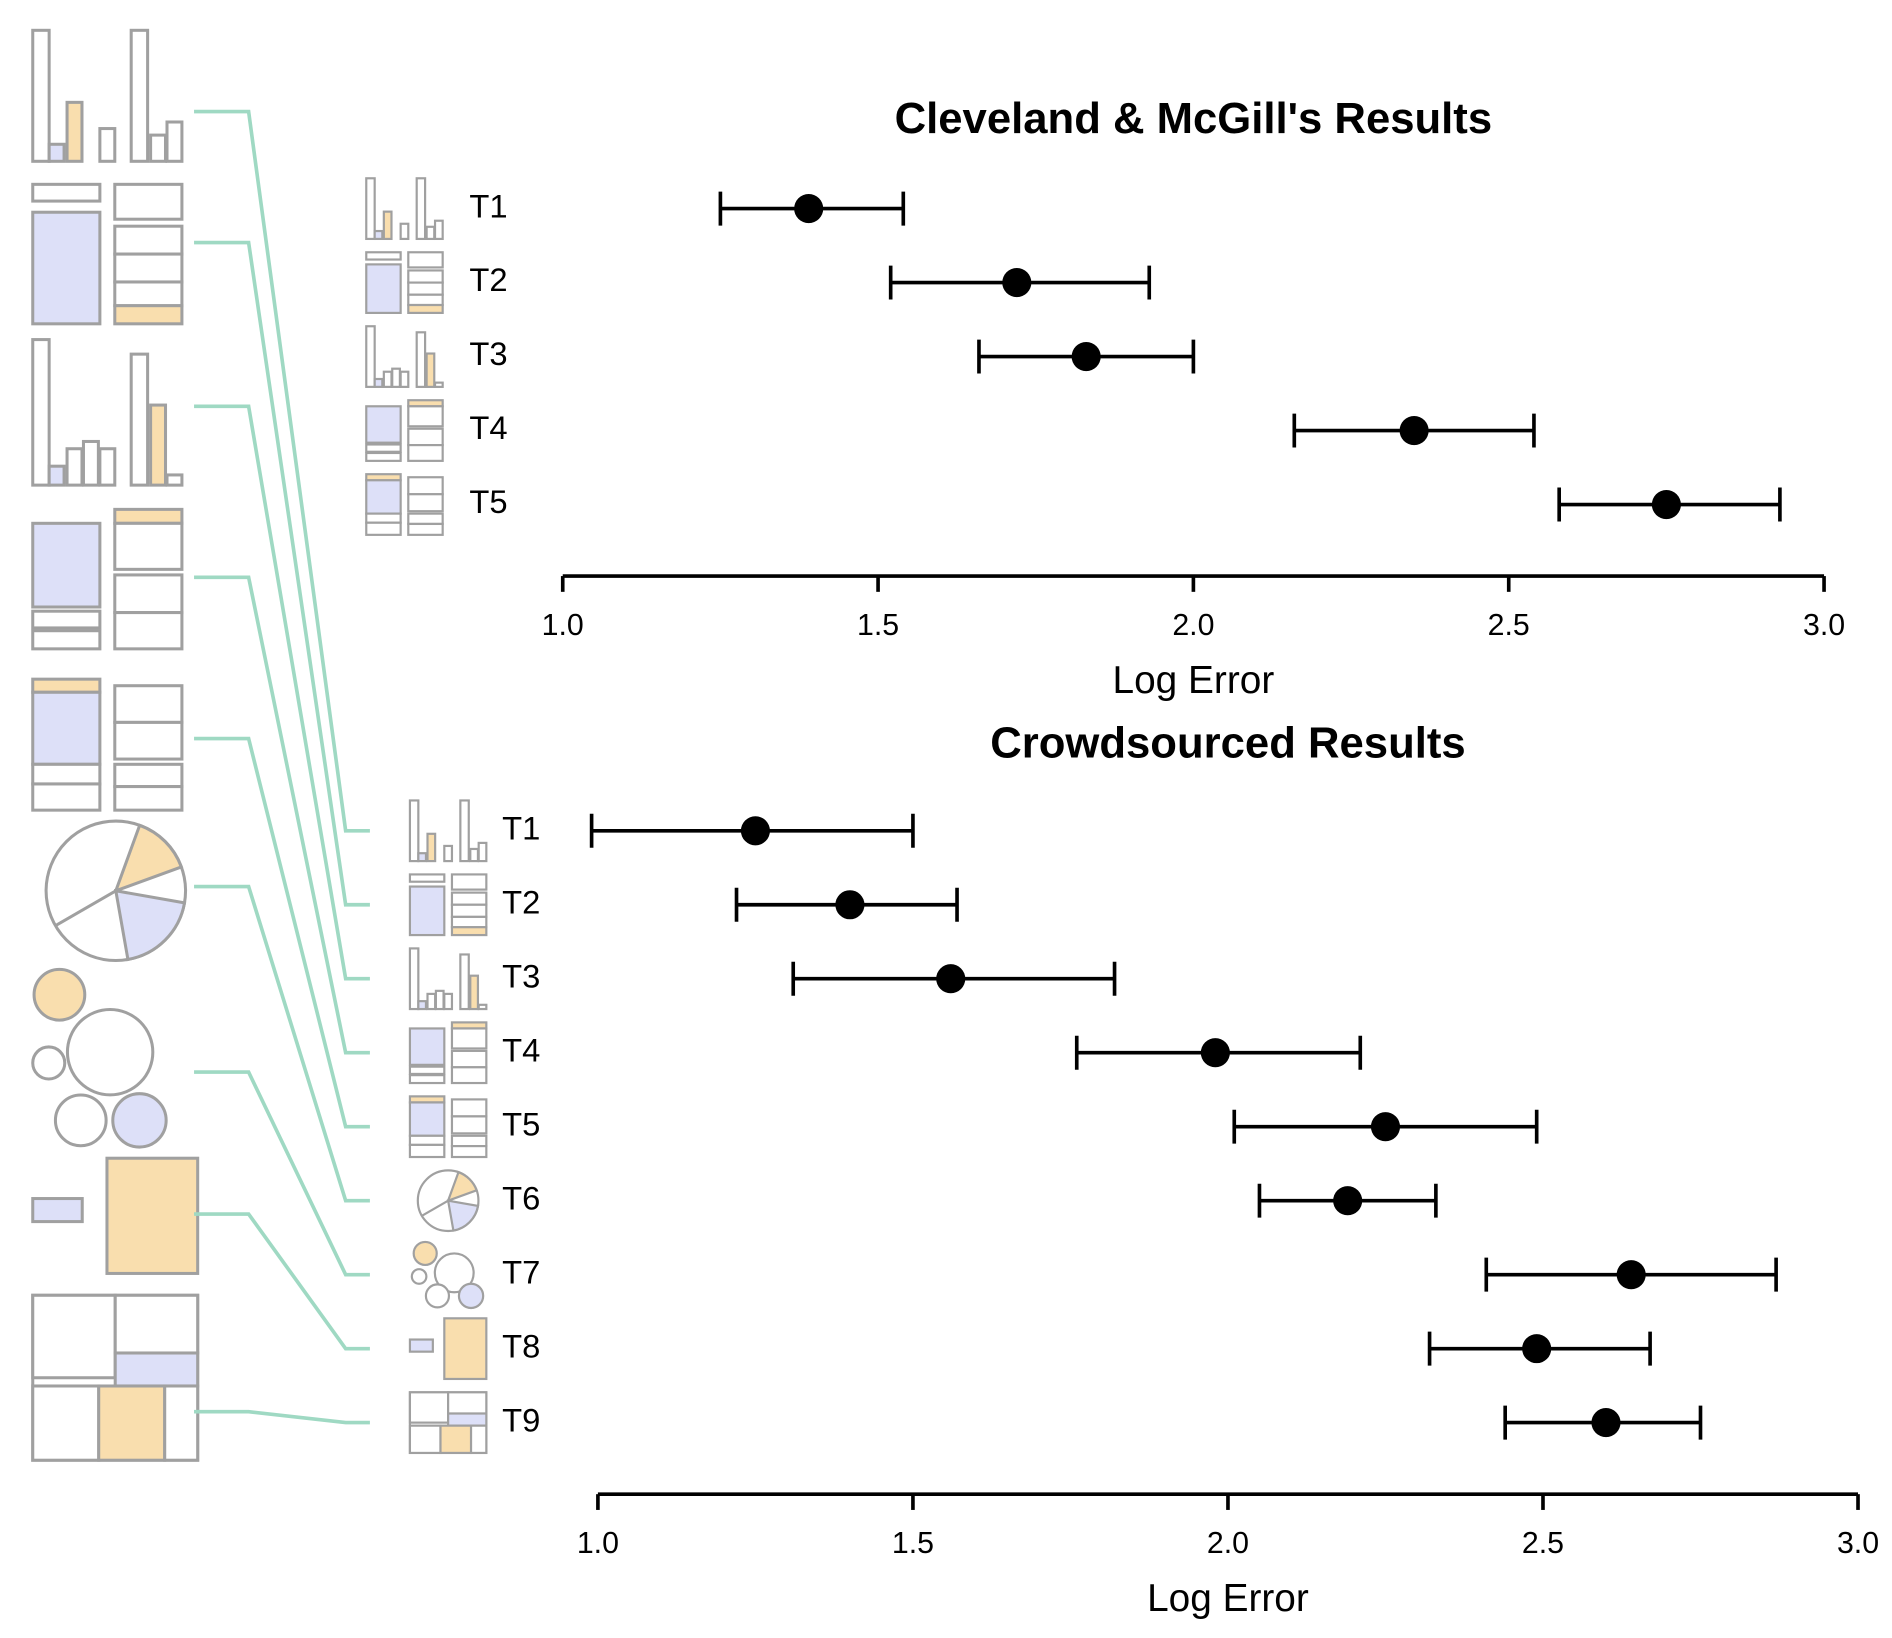  What do you see at coordinates (1824, 625) in the screenshot?
I see `x-tick-label: 3.0` at bounding box center [1824, 625].